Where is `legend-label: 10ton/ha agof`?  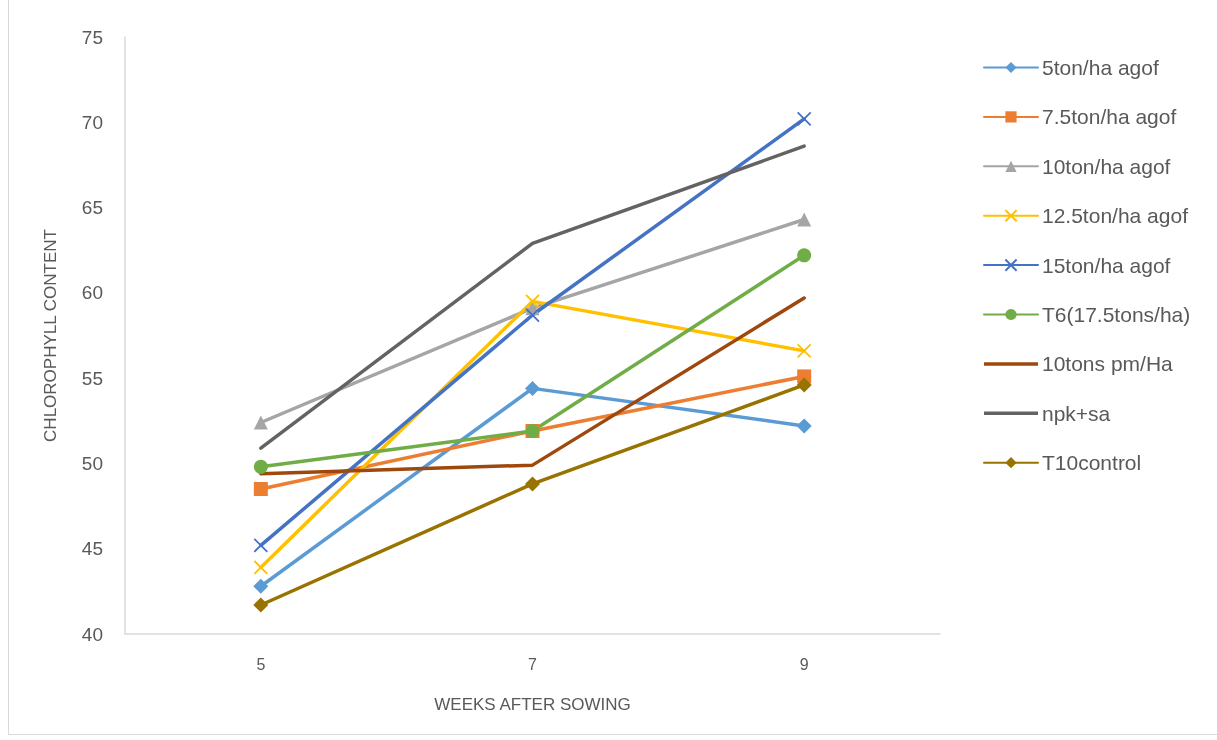 legend-label: 10ton/ha agof is located at coordinates (1106, 166).